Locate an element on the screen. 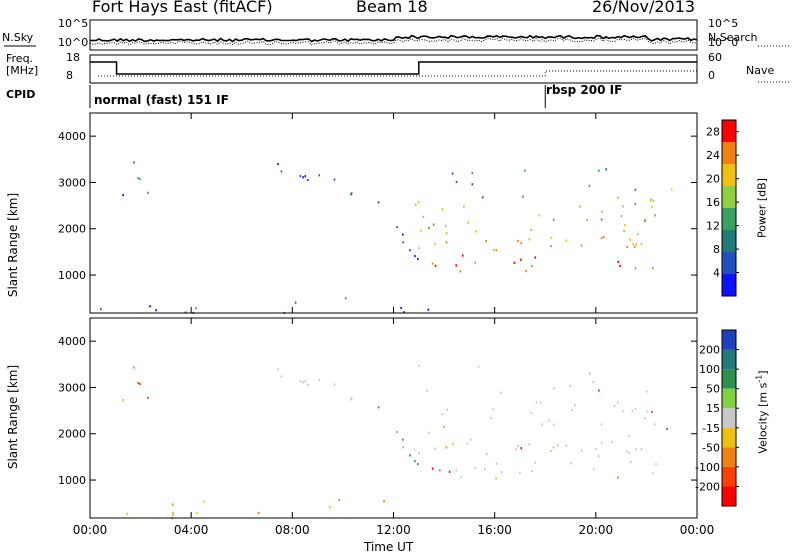 The height and width of the screenshot is (554, 800). power-colorbar-tick-label: 8 is located at coordinates (716, 249).